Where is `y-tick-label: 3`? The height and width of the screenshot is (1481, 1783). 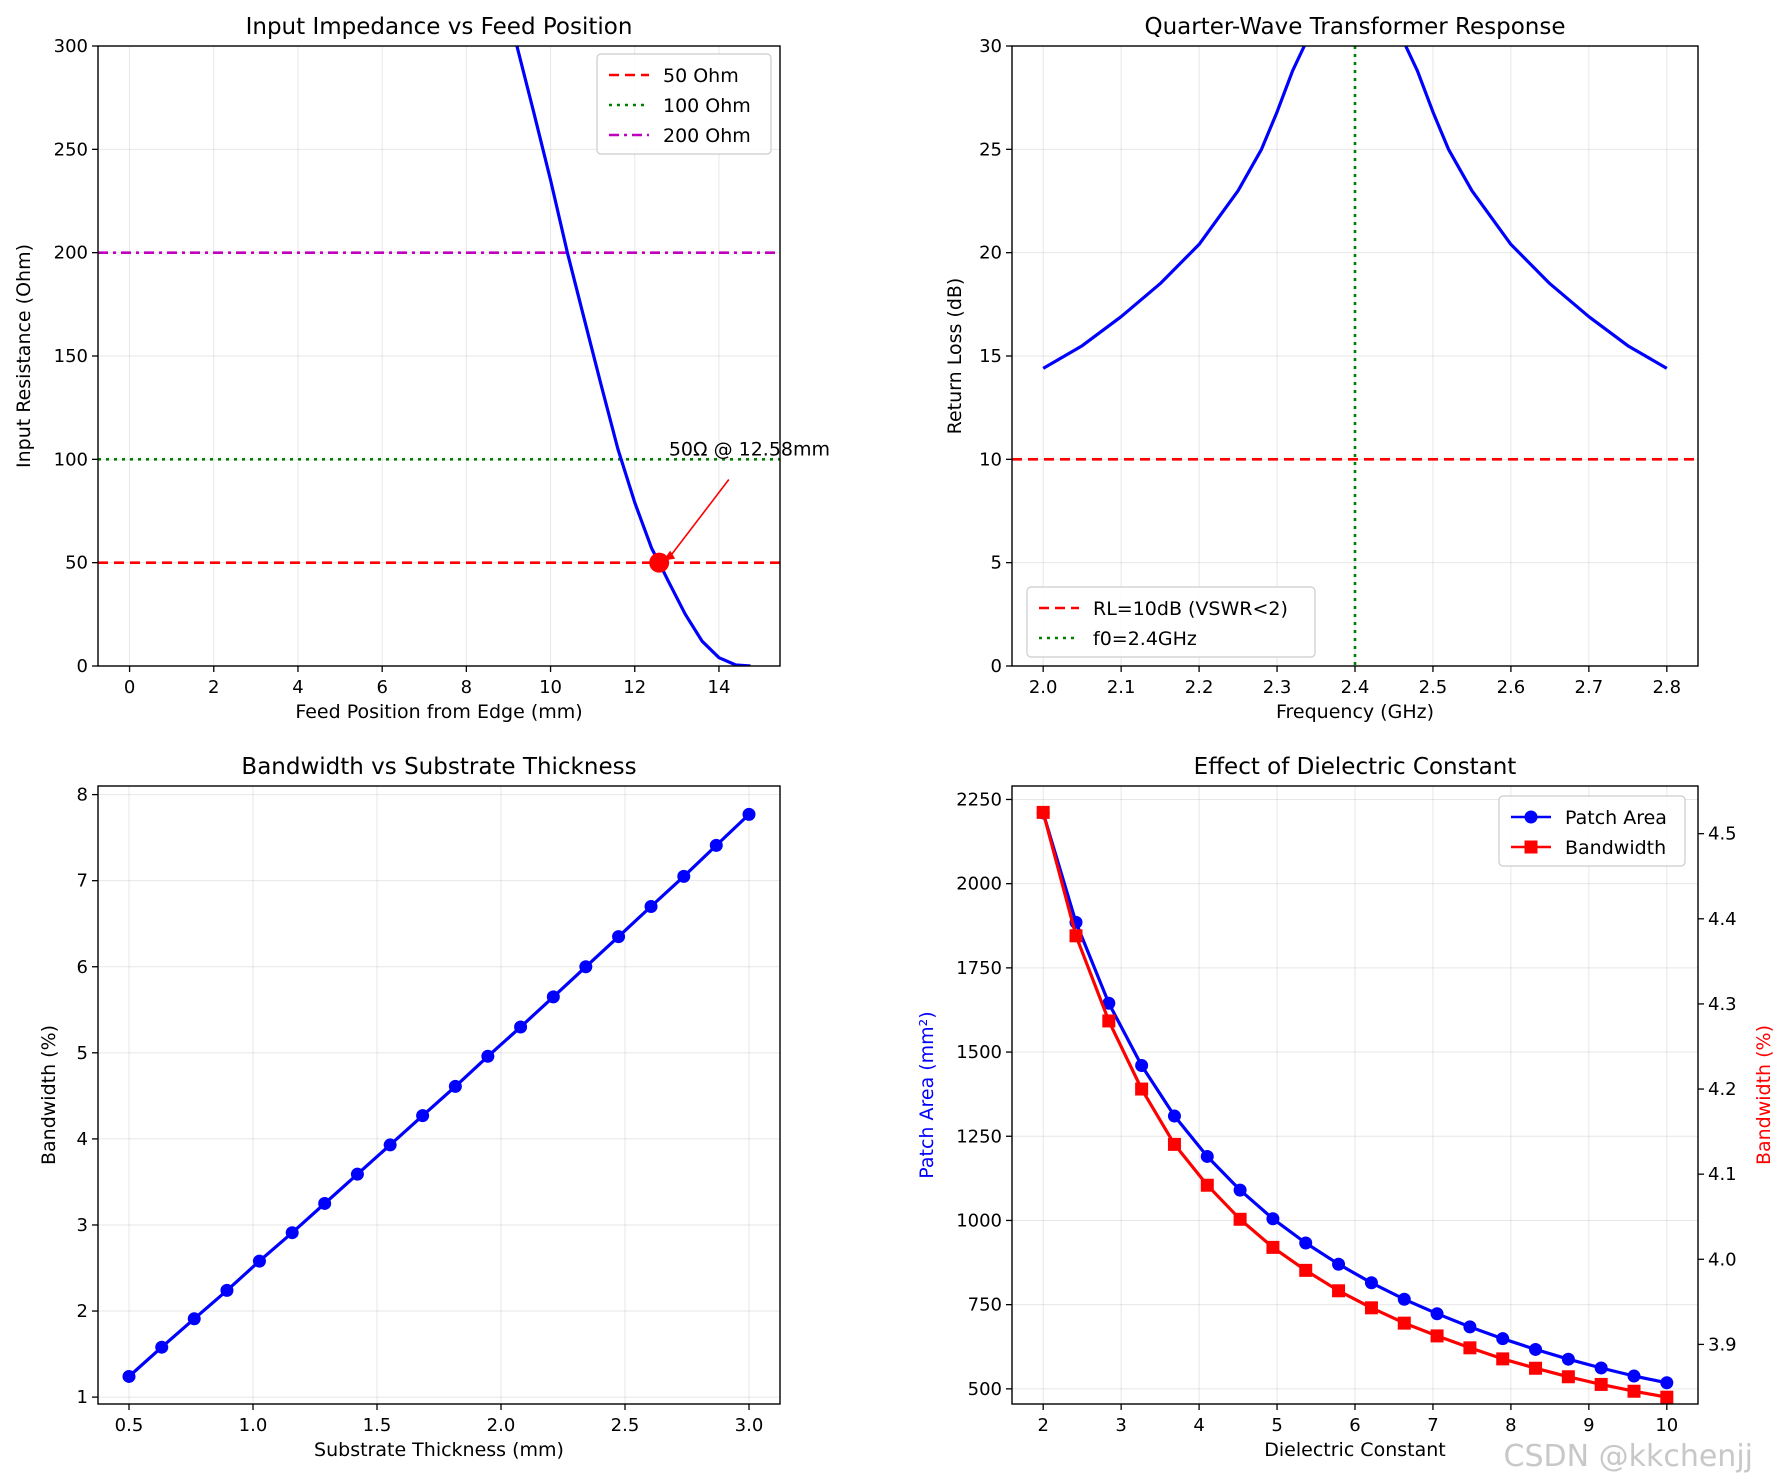 y-tick-label: 3 is located at coordinates (82, 1225).